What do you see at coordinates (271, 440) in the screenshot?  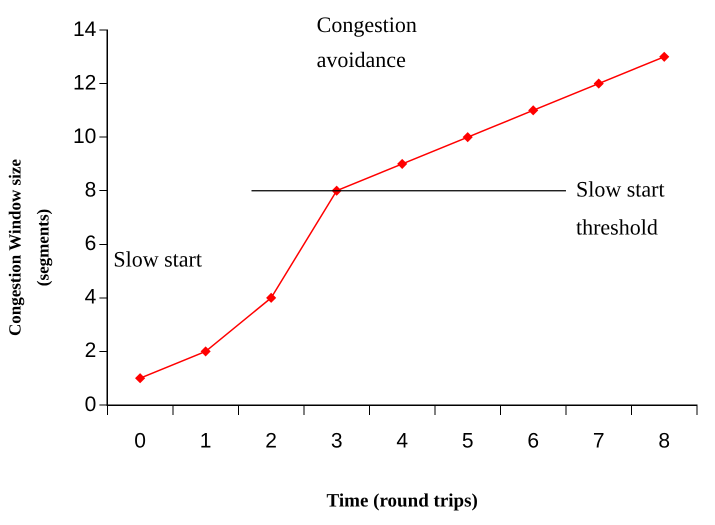 I see `x-tick-label: 2` at bounding box center [271, 440].